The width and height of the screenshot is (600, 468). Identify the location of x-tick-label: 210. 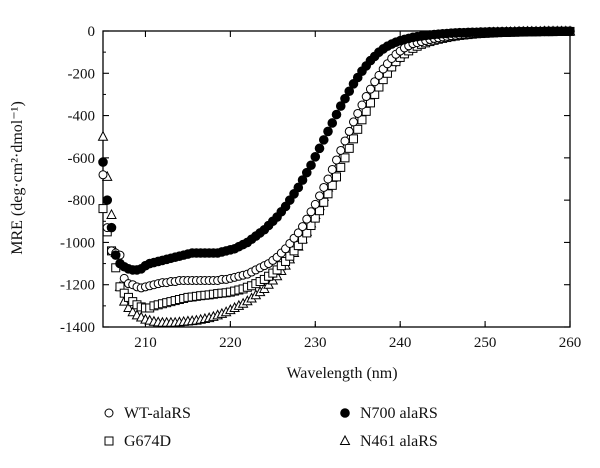
(145, 343).